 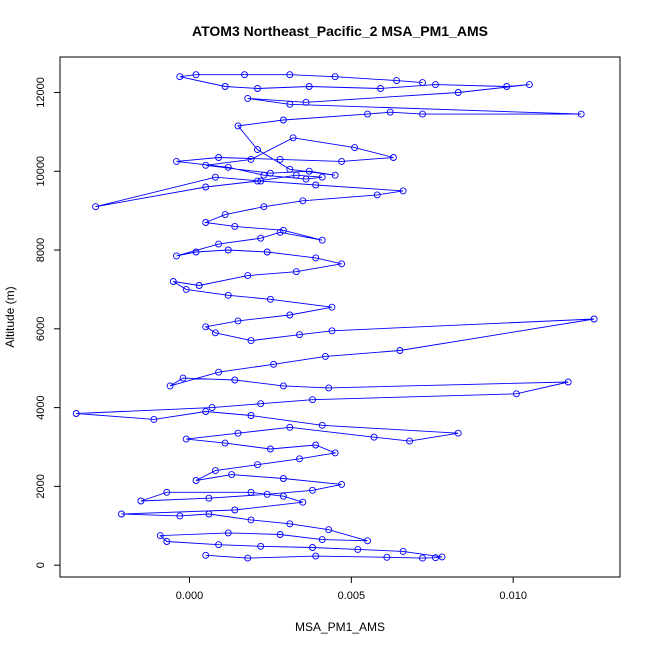 I want to click on y-axis-label: Altitude (m), so click(x=10, y=316).